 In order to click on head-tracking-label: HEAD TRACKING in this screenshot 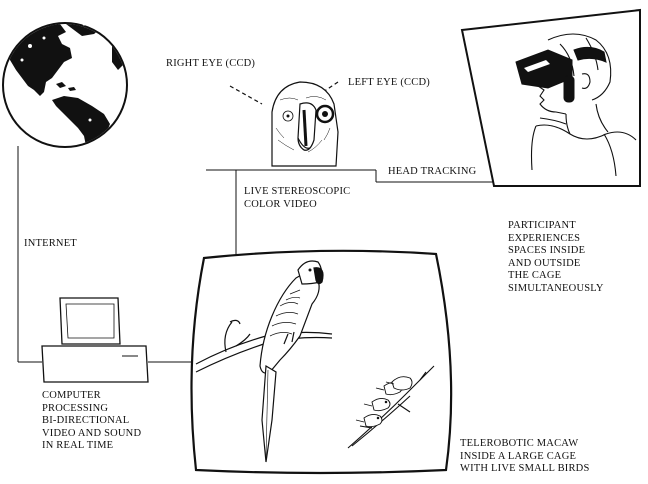, I will do `click(432, 171)`.